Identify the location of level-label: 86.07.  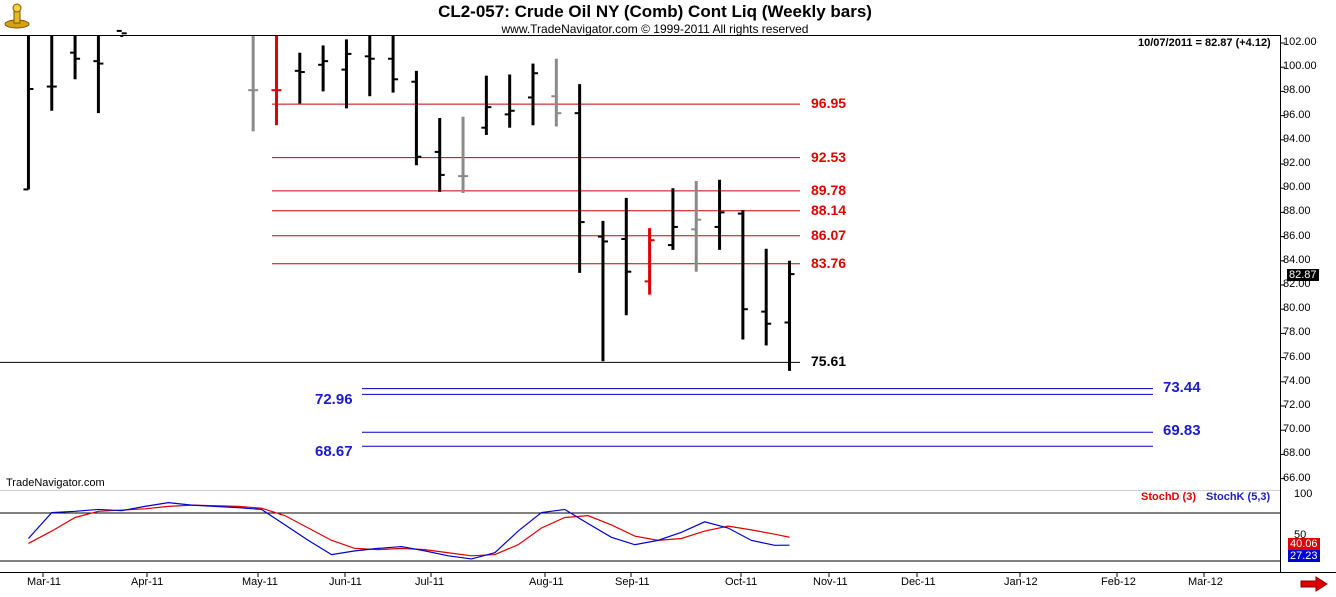
(829, 234).